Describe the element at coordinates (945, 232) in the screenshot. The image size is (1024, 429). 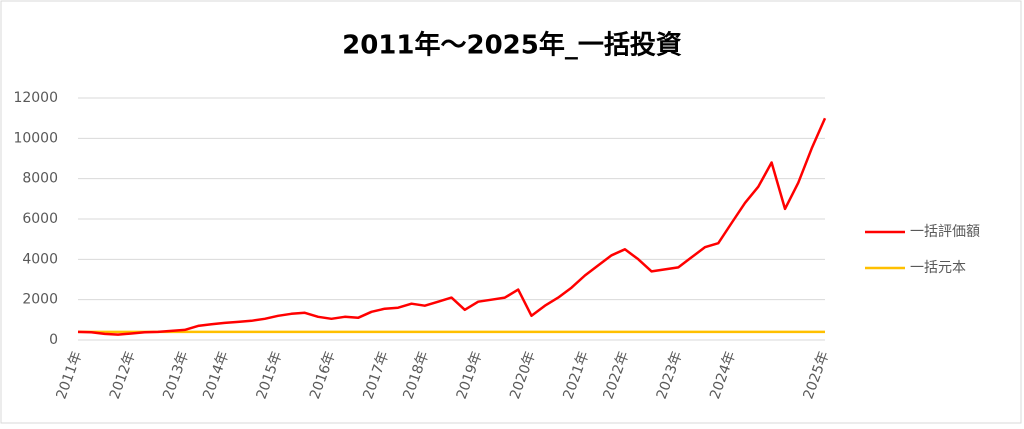
I see `legend-label: 一括評価額` at that location.